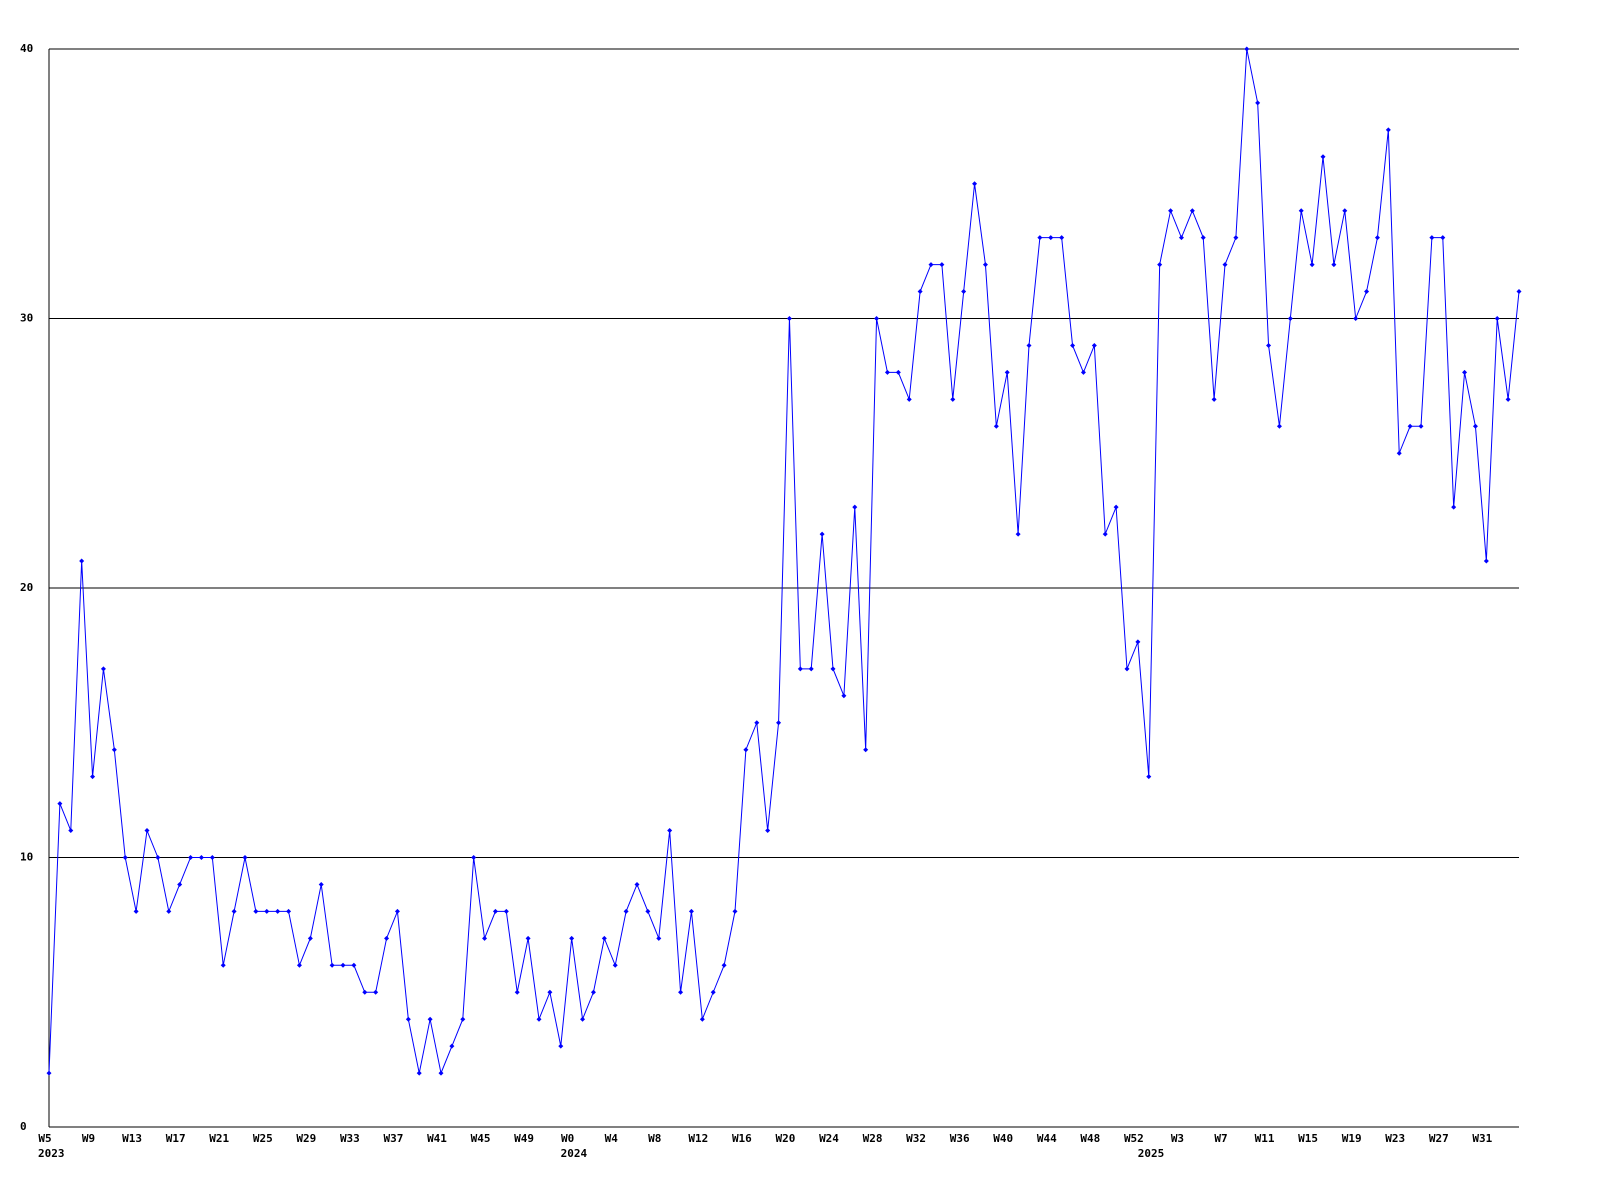  I want to click on x-tick-label: W20, so click(786, 1138).